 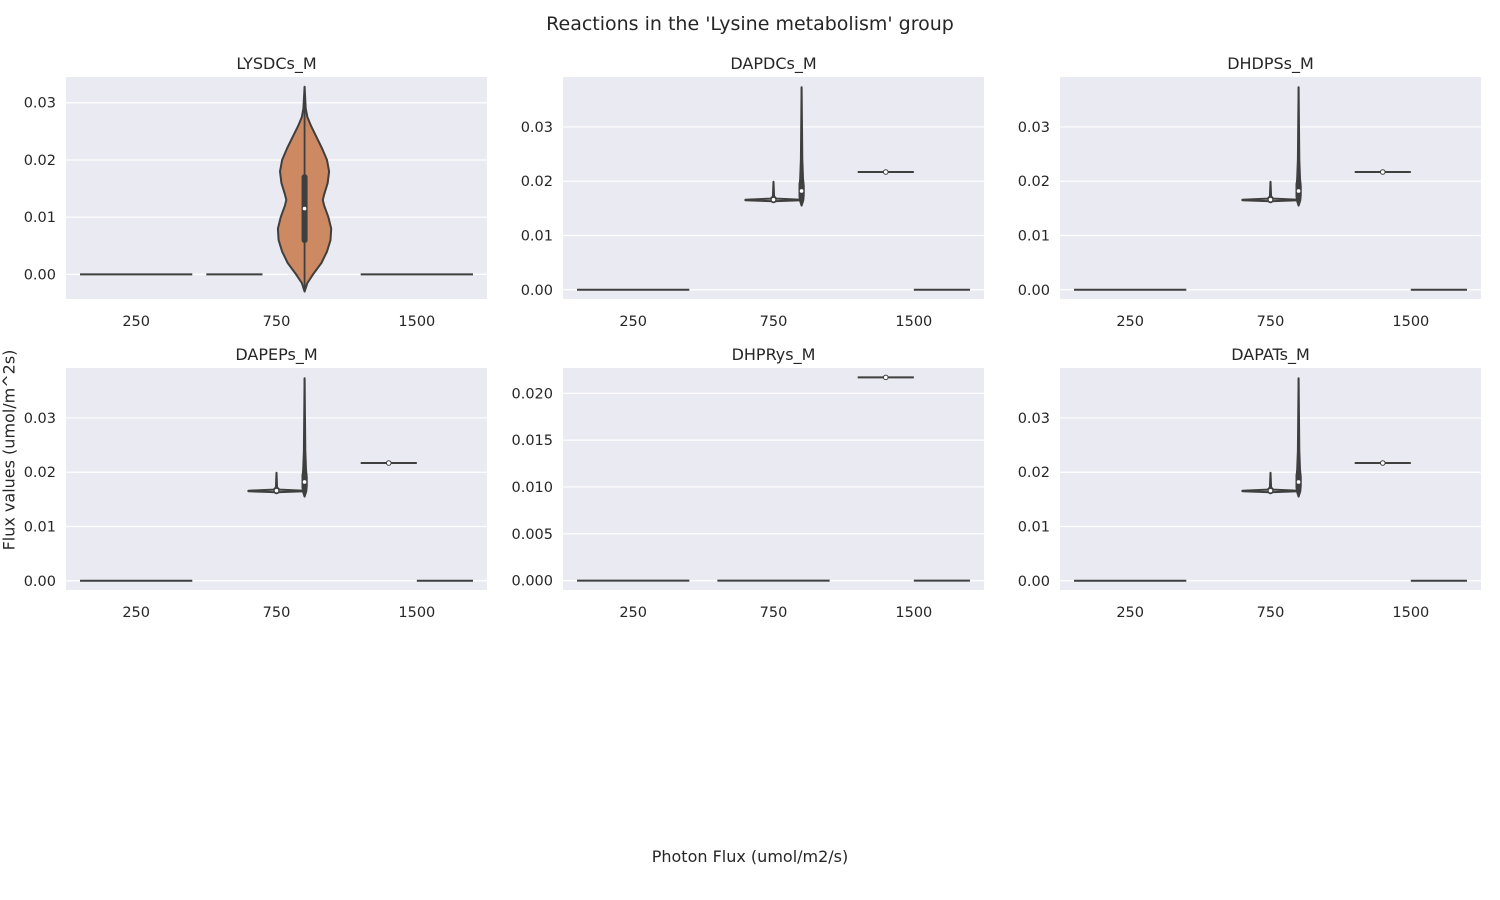 What do you see at coordinates (750, 856) in the screenshot?
I see `x-axis-label: Photon Flux (umol/m2/s)` at bounding box center [750, 856].